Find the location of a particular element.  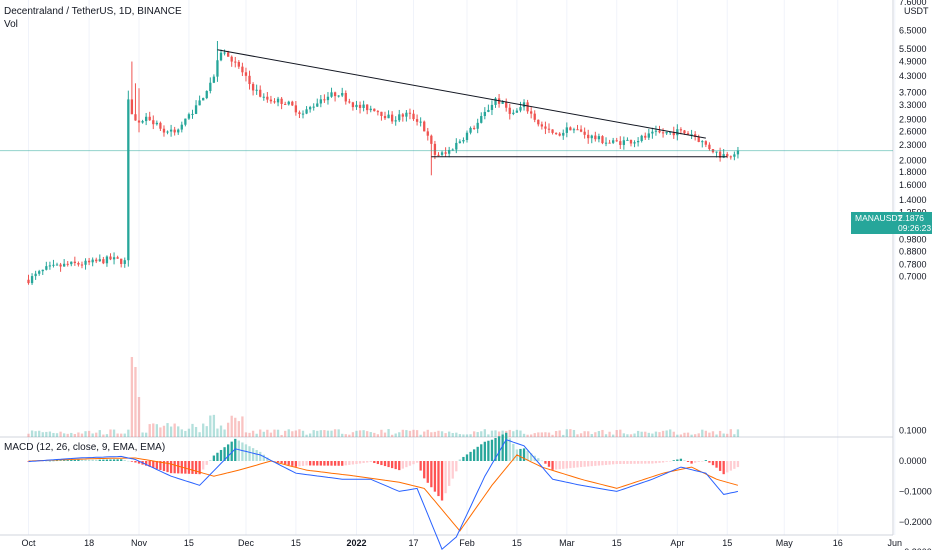

price-tick-label: 6.5000 is located at coordinates (913, 30).